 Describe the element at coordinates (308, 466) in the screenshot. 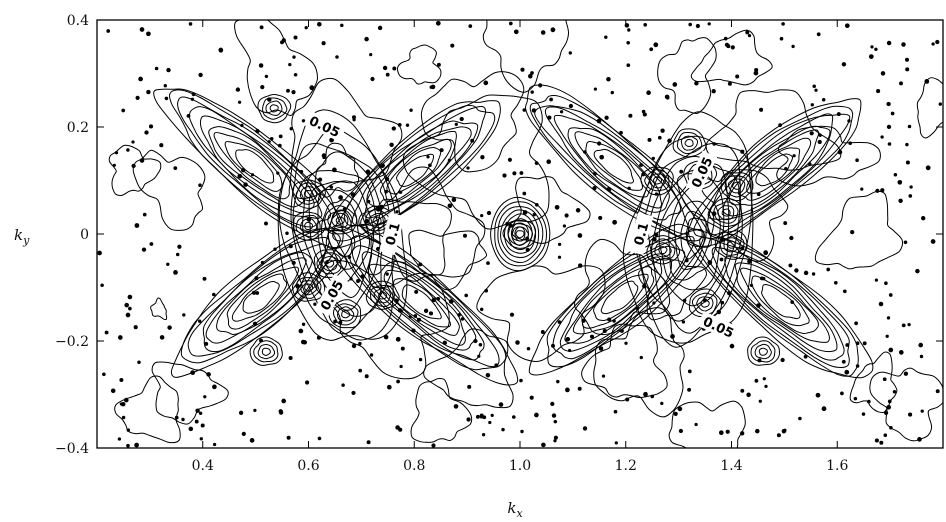

I see `x-tick-label: 0.6` at that location.